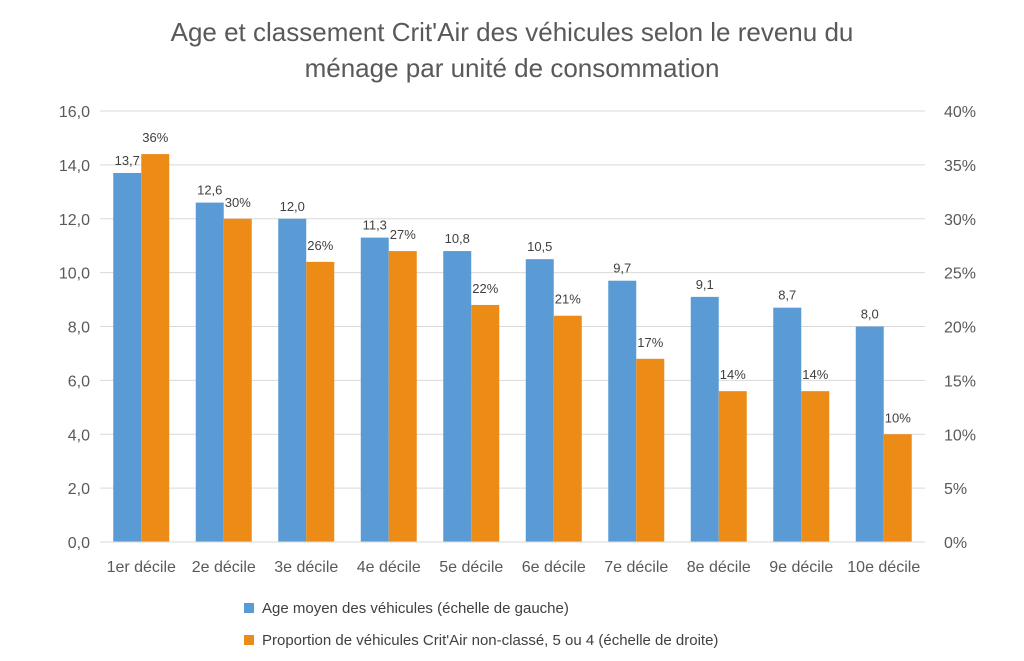  I want to click on x-tick-label: 10e décile, so click(883, 567).